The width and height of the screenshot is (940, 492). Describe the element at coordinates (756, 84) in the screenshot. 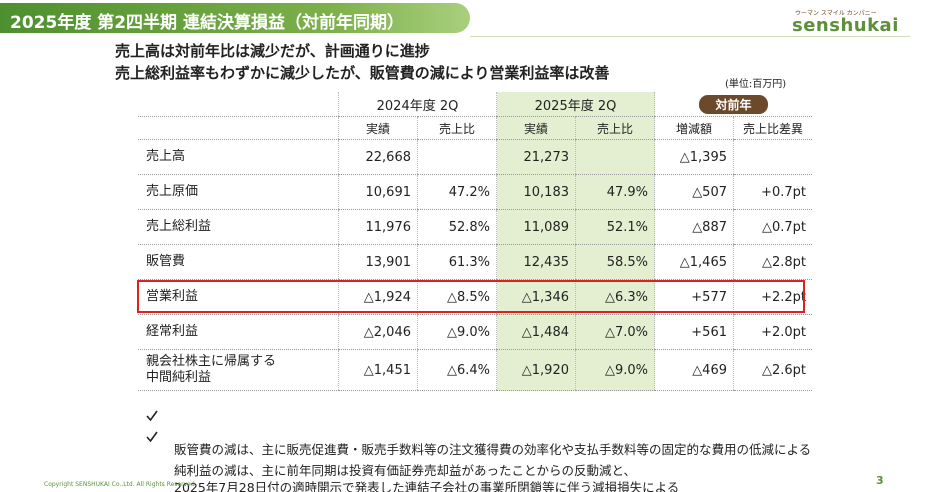

I see `unit-note: (単位:百万円)` at that location.